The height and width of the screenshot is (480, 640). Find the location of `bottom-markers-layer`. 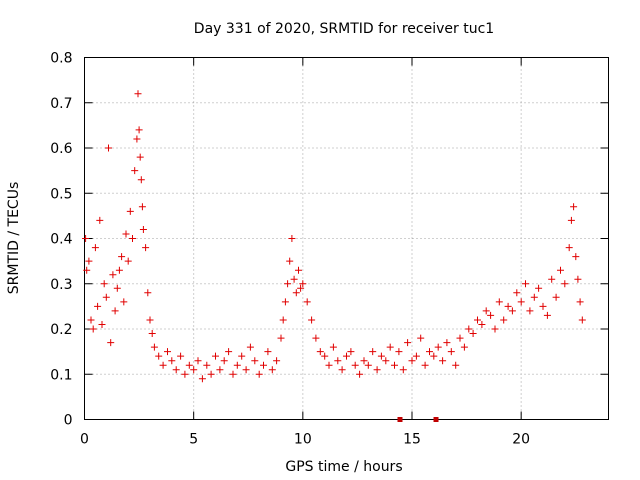

bottom-markers-layer is located at coordinates (418, 419).